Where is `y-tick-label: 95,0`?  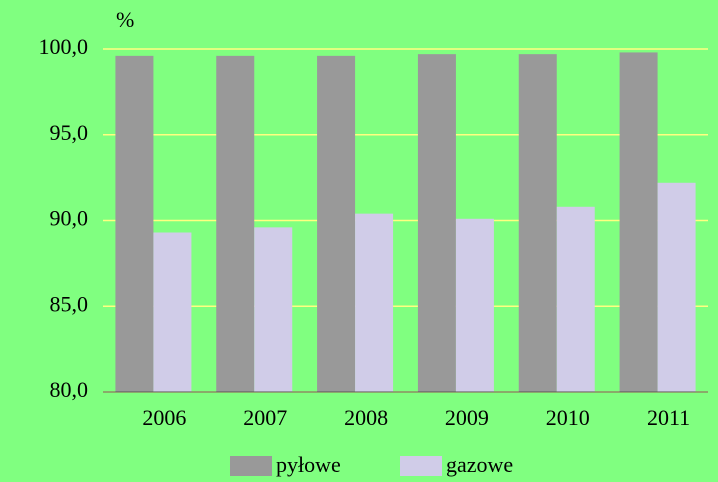 y-tick-label: 95,0 is located at coordinates (69, 132).